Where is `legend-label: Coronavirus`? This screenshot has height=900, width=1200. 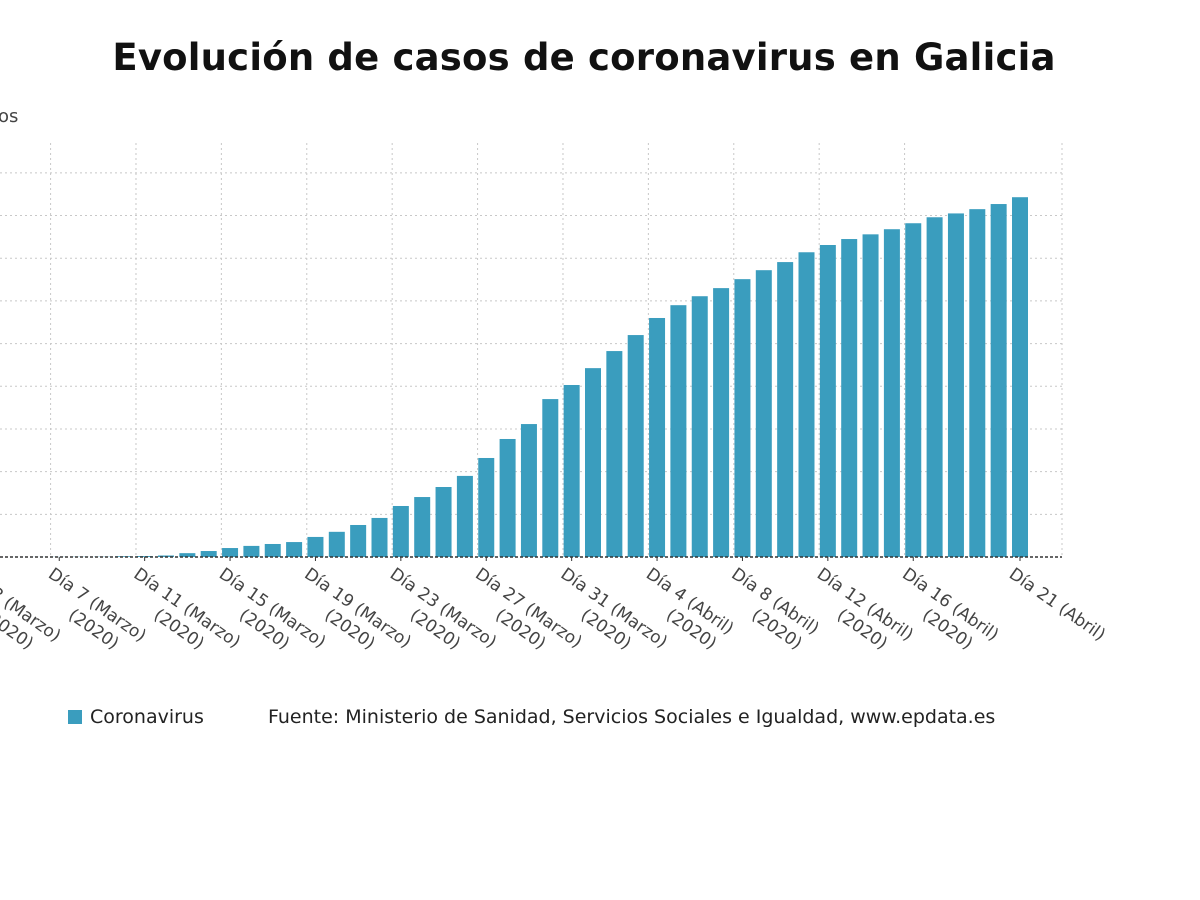
legend-label: Coronavirus is located at coordinates (147, 717).